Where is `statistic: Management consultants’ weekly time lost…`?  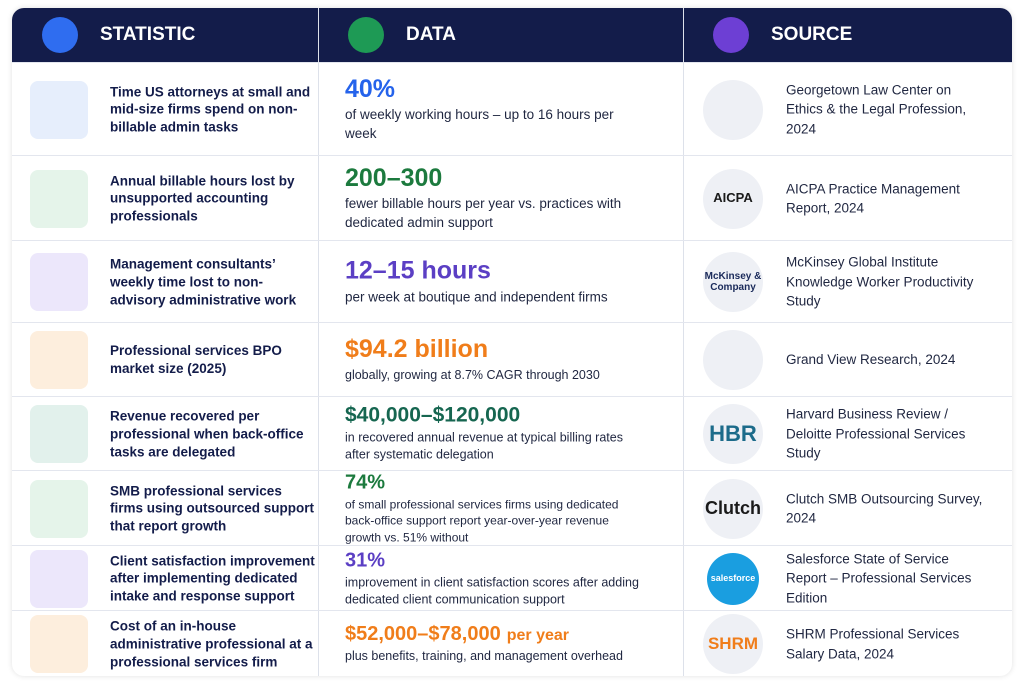
statistic: Management consultants’ weekly time lost… is located at coordinates (203, 281).